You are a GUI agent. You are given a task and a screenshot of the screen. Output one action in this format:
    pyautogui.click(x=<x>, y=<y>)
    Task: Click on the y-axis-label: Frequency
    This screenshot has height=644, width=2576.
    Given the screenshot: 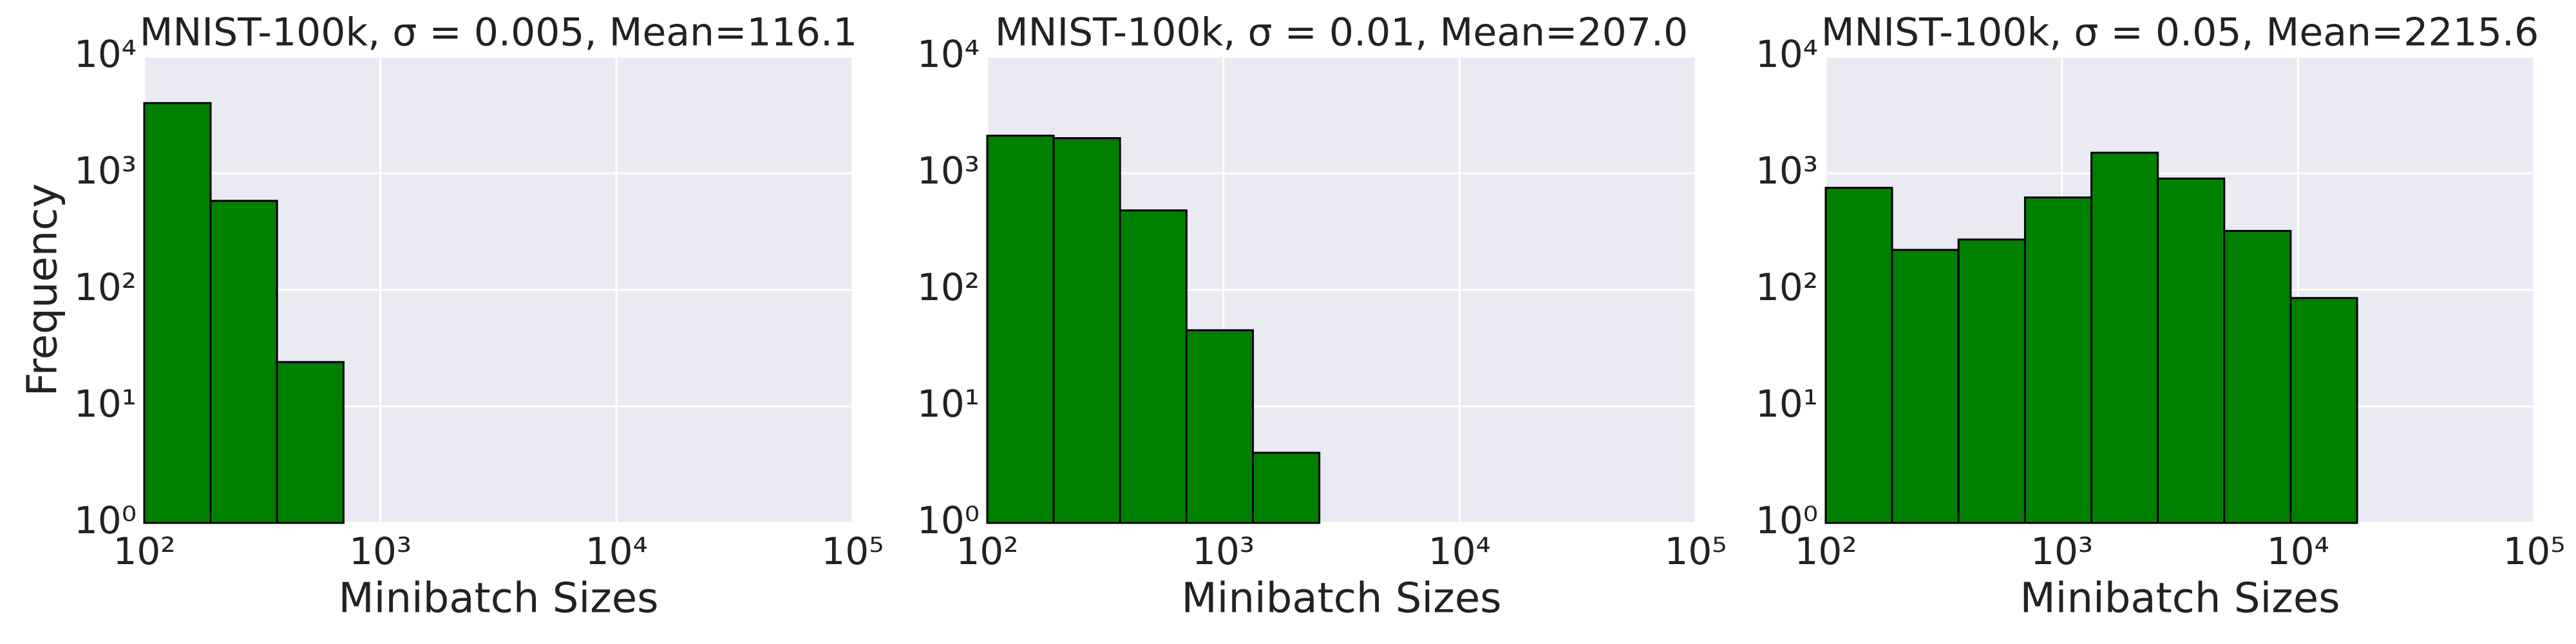 What is the action you would take?
    pyautogui.click(x=43, y=290)
    